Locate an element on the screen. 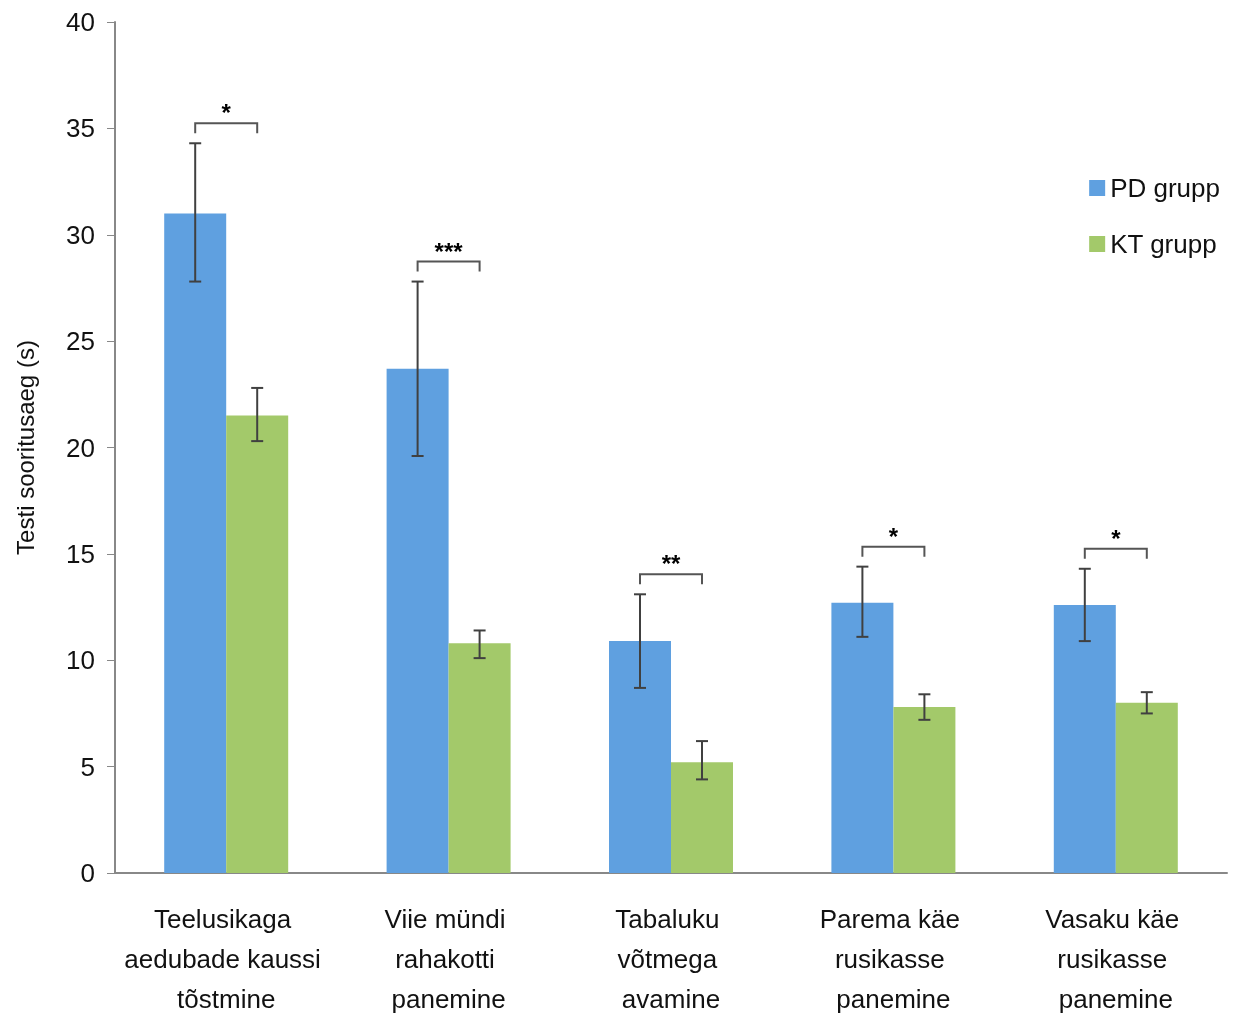 The width and height of the screenshot is (1235, 1019). x-tick-label: Vasaku käe rusikasse panemine is located at coordinates (1116, 959).